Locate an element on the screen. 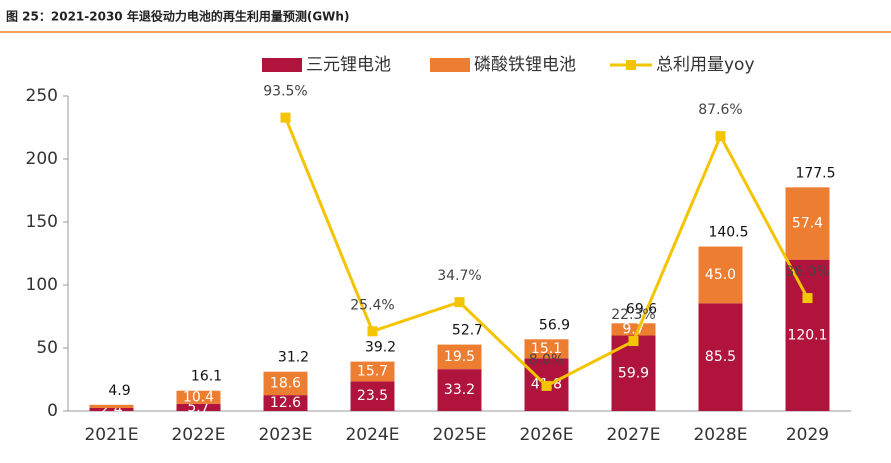 This screenshot has height=463, width=891. bar-value-label: 10.4 is located at coordinates (198, 397).